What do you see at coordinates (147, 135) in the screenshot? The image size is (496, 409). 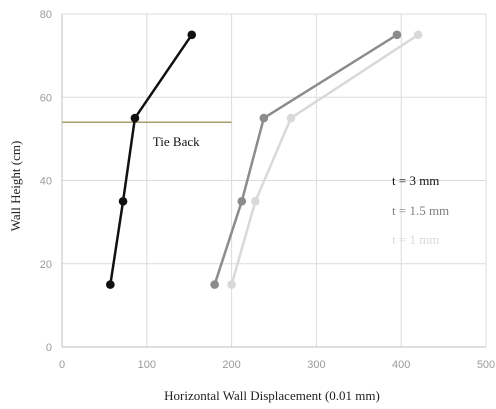 I see `tie-back-group: Tie Back` at bounding box center [147, 135].